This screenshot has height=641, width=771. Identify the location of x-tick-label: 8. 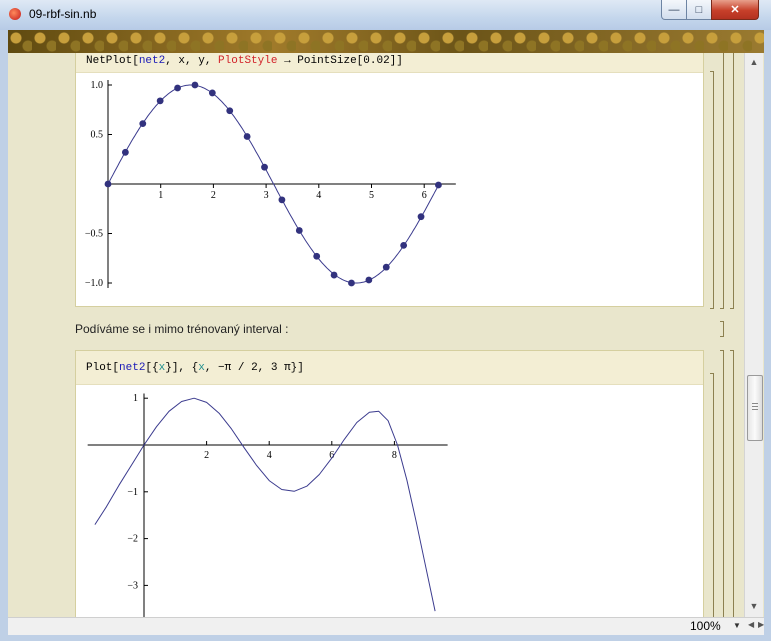
(394, 455).